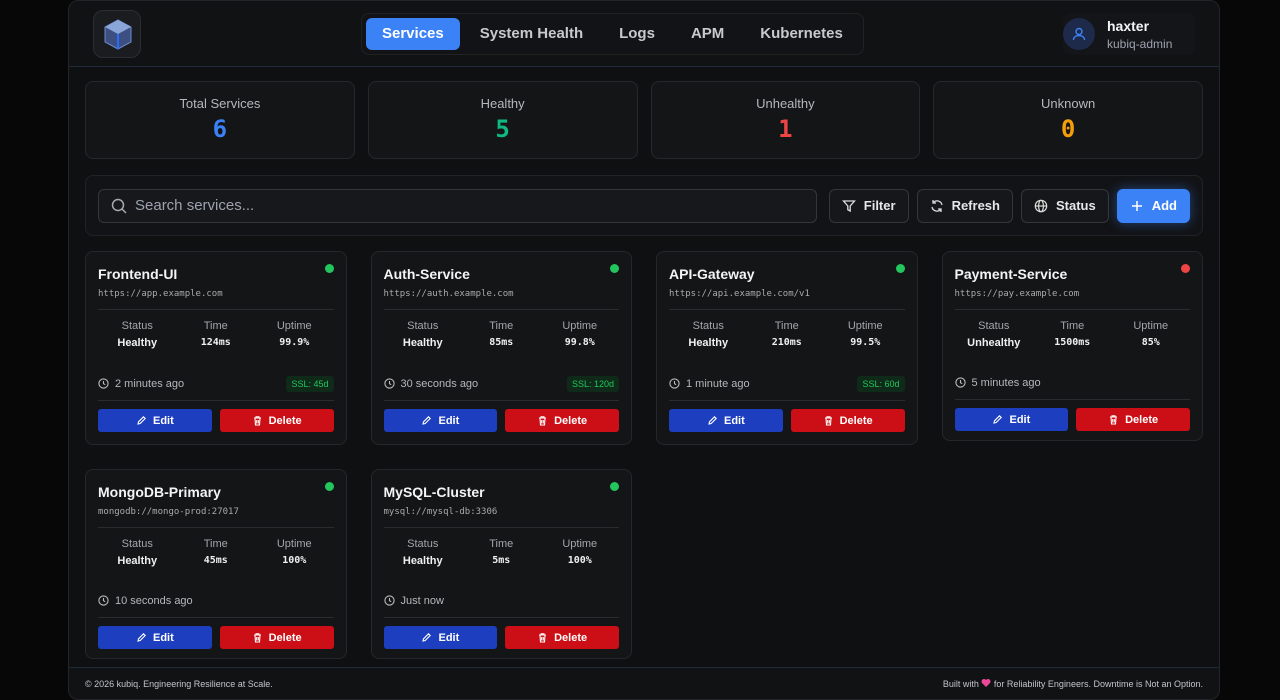 This screenshot has height=700, width=1280. I want to click on metric: Time 45ms, so click(216, 552).